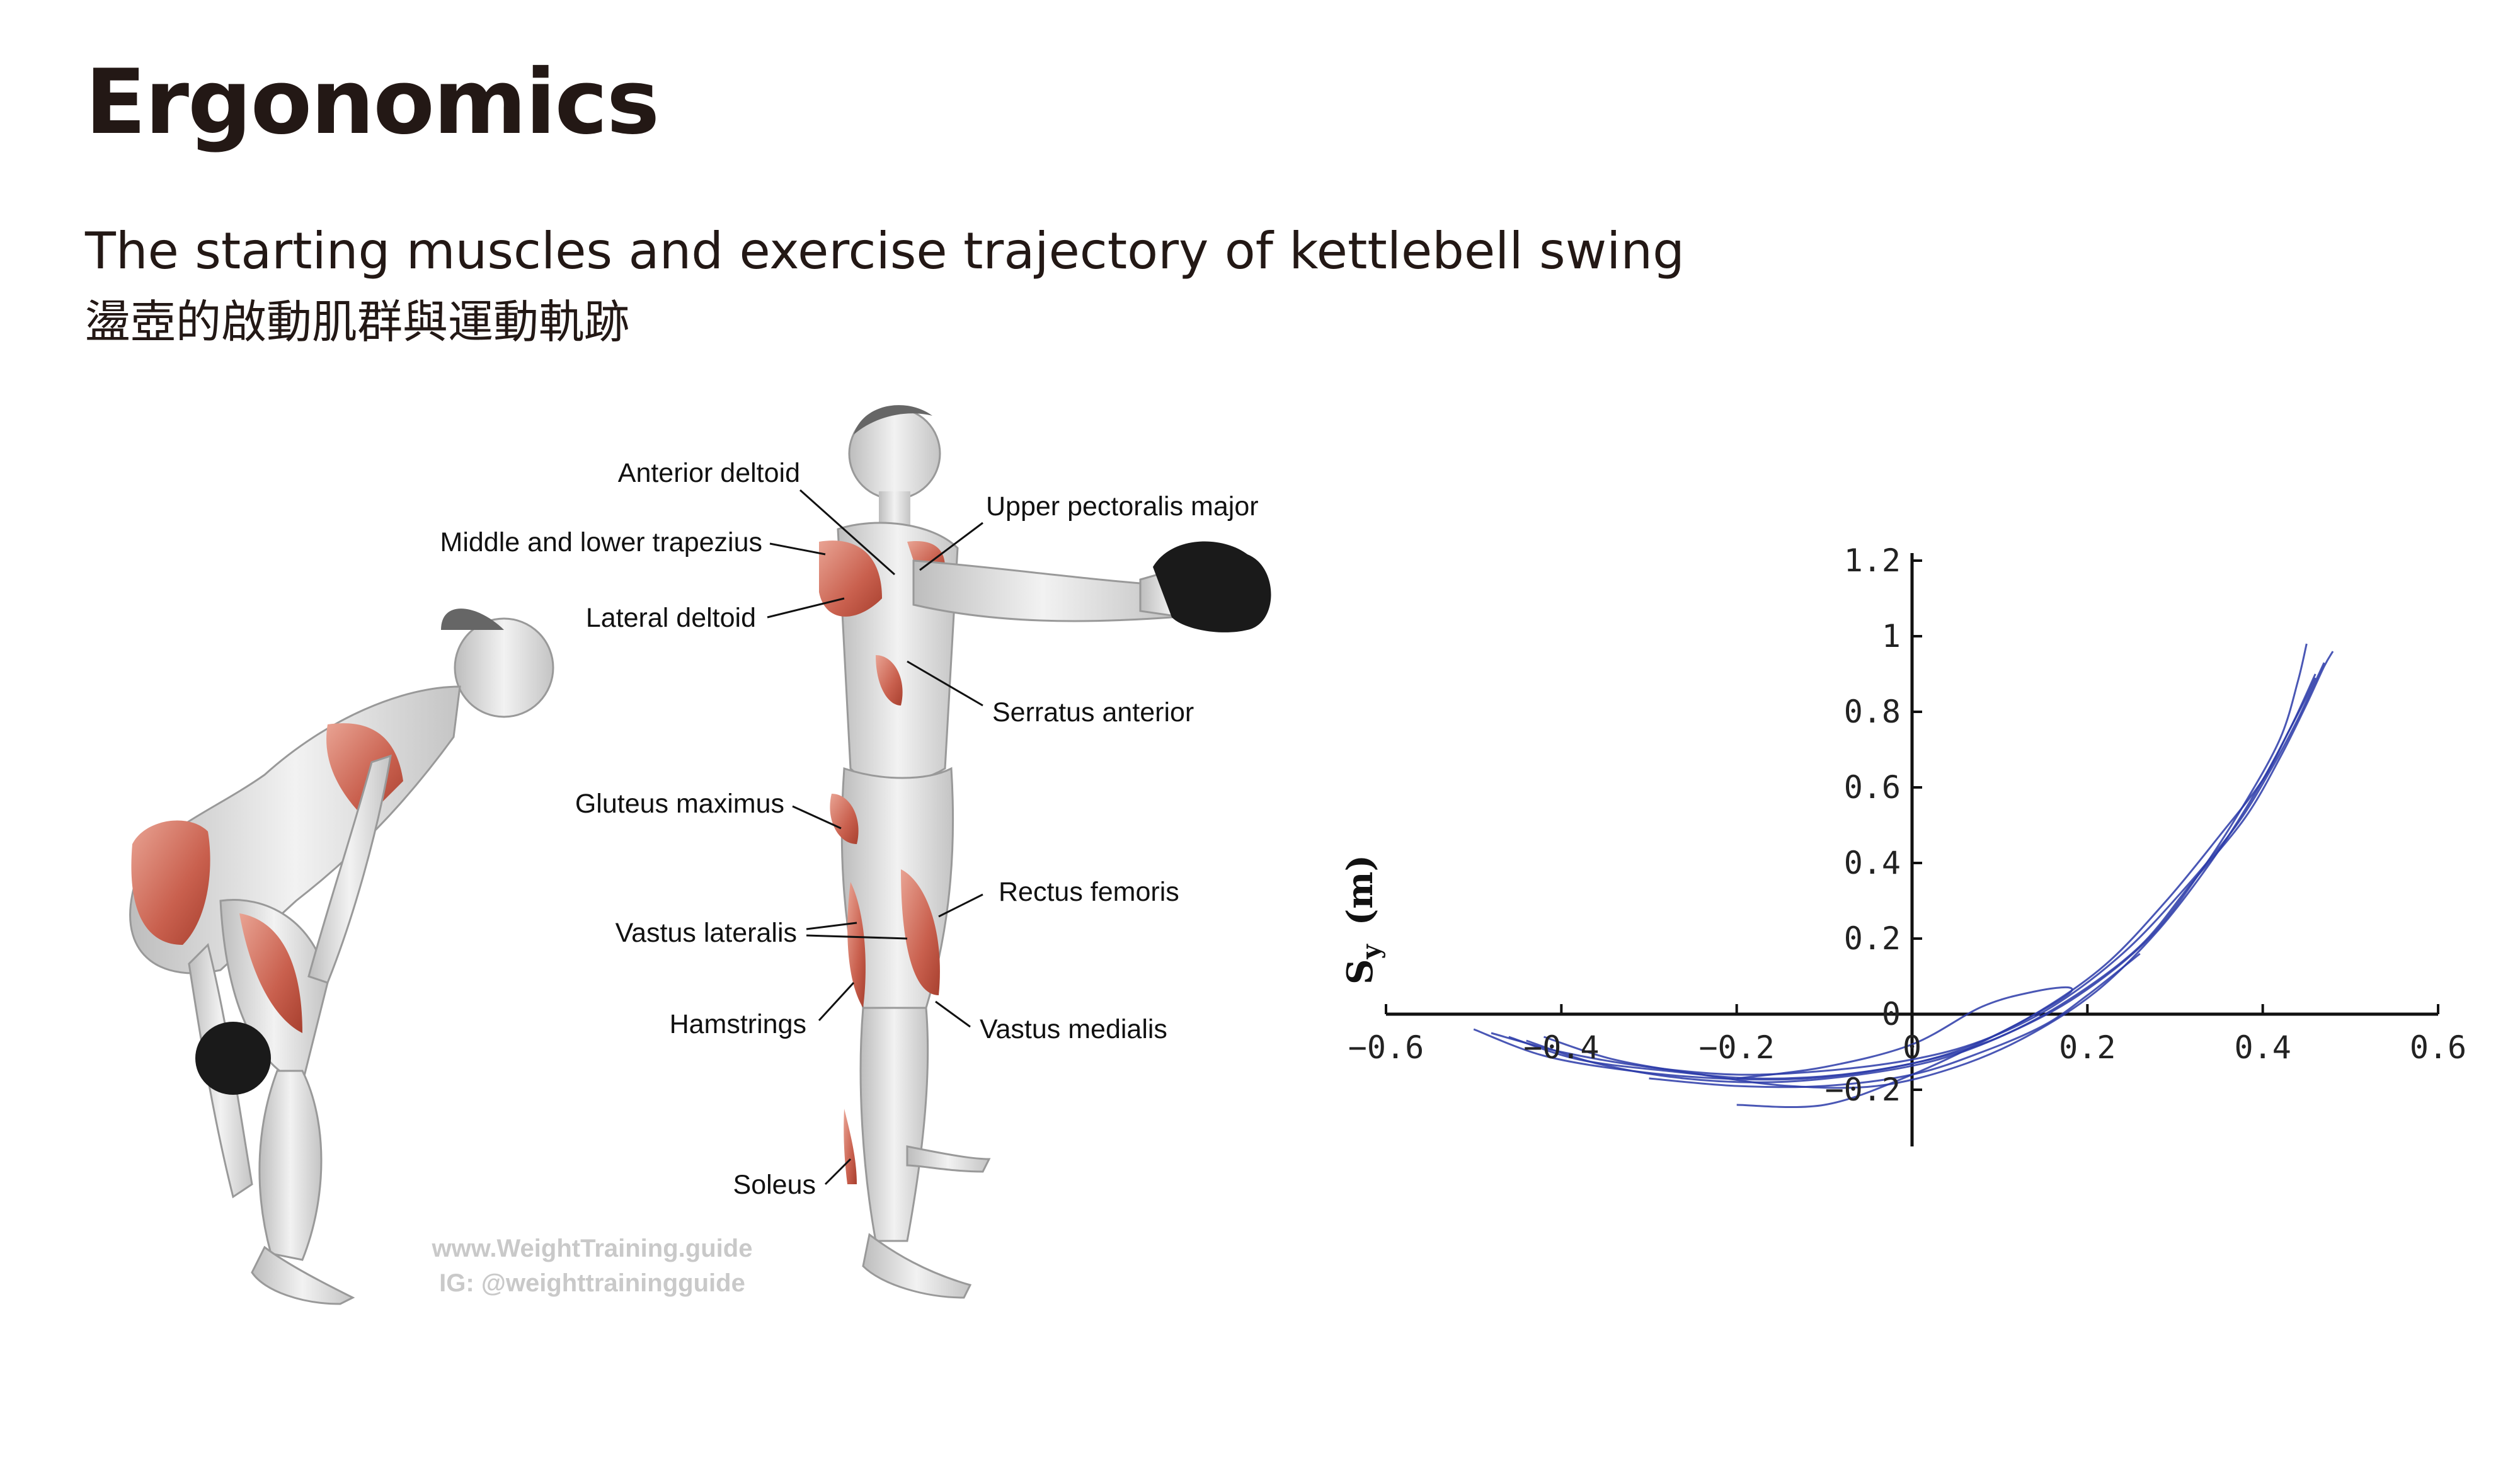 This screenshot has width=2520, height=1474. Describe the element at coordinates (1863, 1089) in the screenshot. I see `y-tick-label: −0.2` at that location.